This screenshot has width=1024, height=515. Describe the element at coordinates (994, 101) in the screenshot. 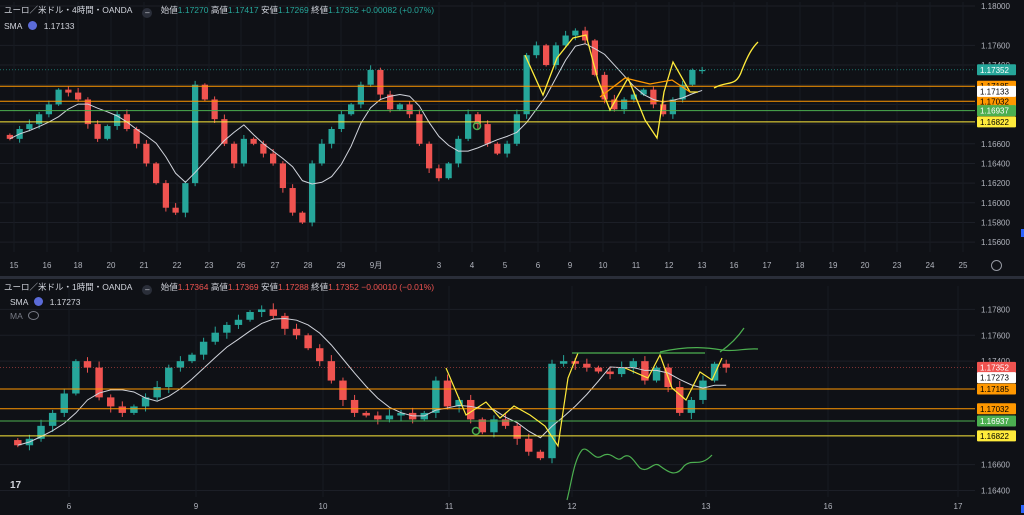

I see `top-level-tag-text: 1.17032` at that location.